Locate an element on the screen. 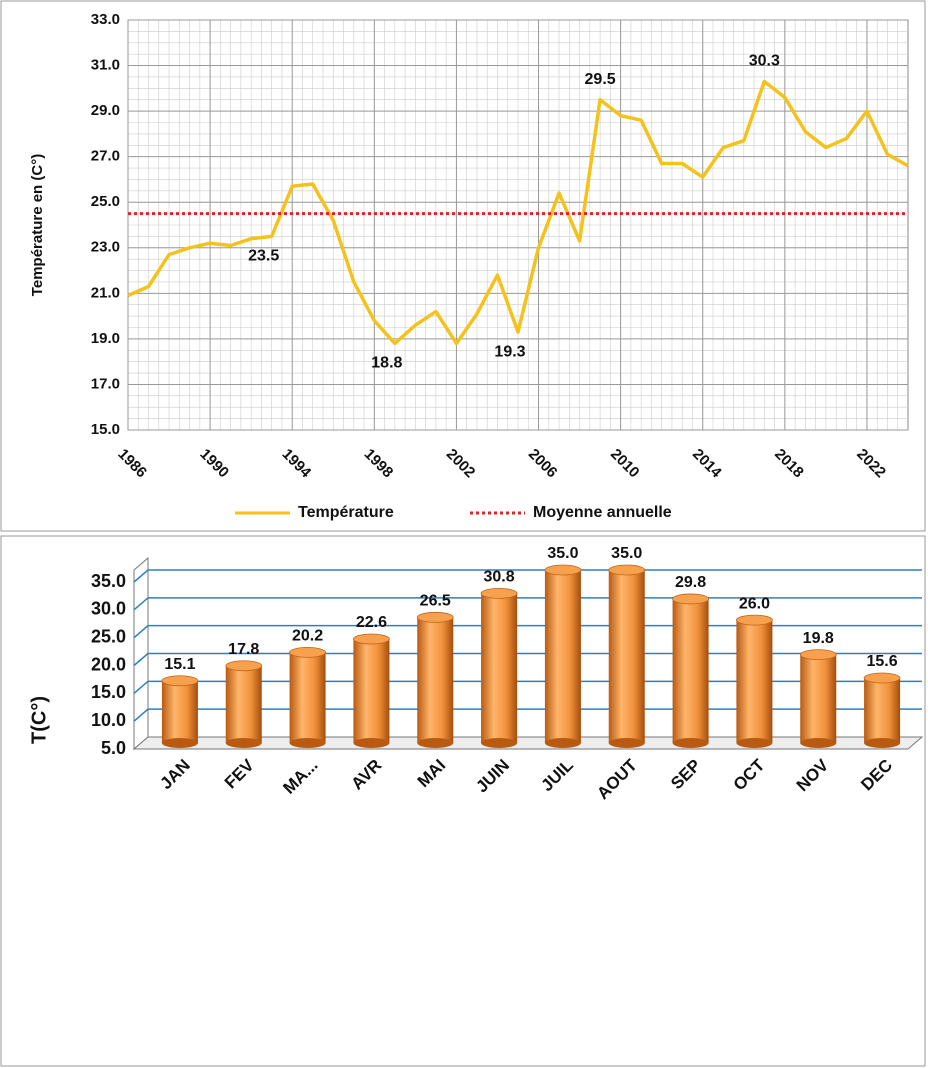  x-tick-label: 1998 is located at coordinates (379, 464).